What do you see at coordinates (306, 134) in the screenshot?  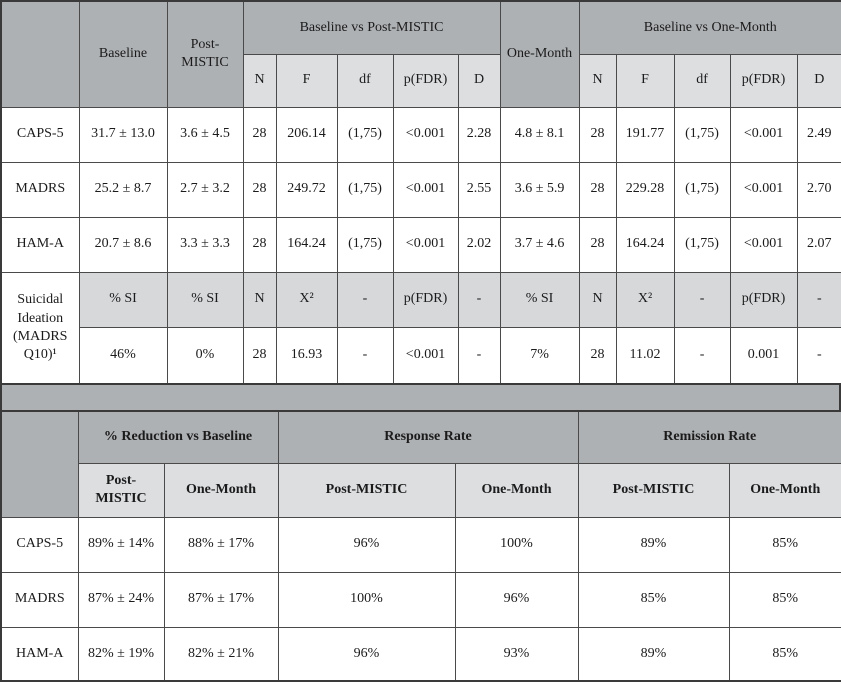 I see `data-cell: 206.14` at bounding box center [306, 134].